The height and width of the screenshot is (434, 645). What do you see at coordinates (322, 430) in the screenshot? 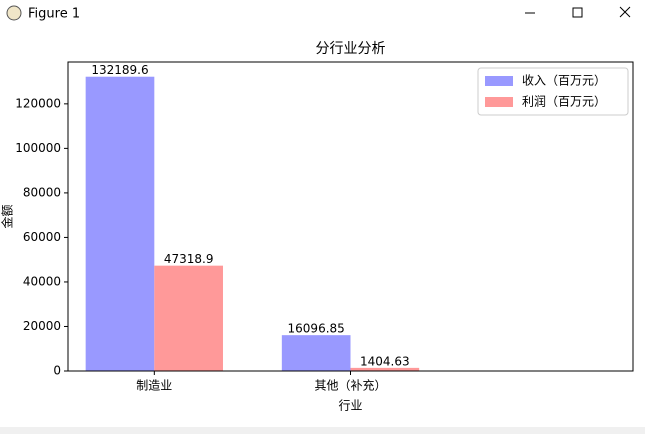
I see `toolbar` at bounding box center [322, 430].